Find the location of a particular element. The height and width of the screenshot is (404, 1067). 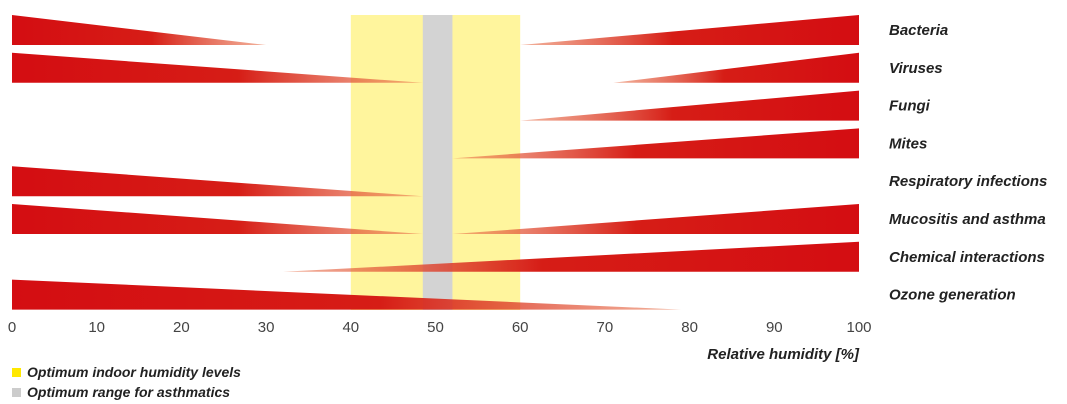

x-tick-70: 70 is located at coordinates (605, 327).